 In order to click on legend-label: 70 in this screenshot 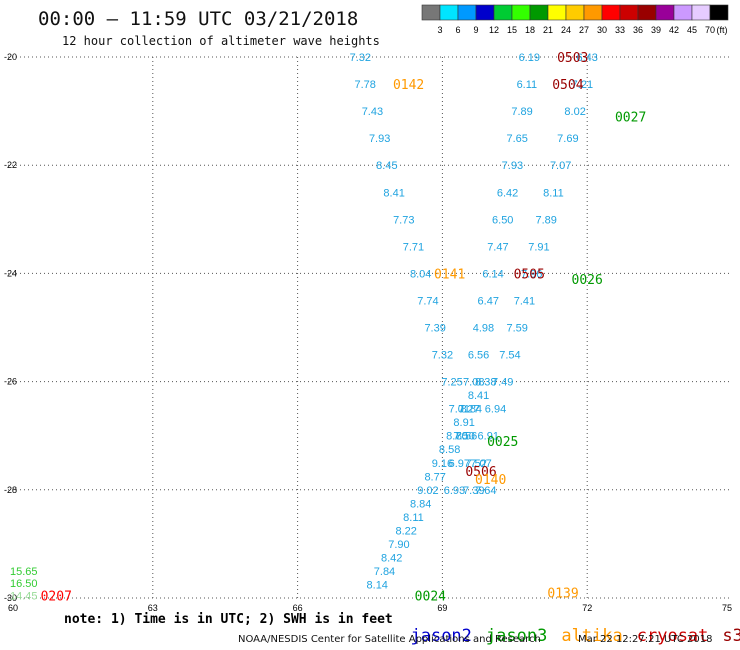, I will do `click(710, 30)`.